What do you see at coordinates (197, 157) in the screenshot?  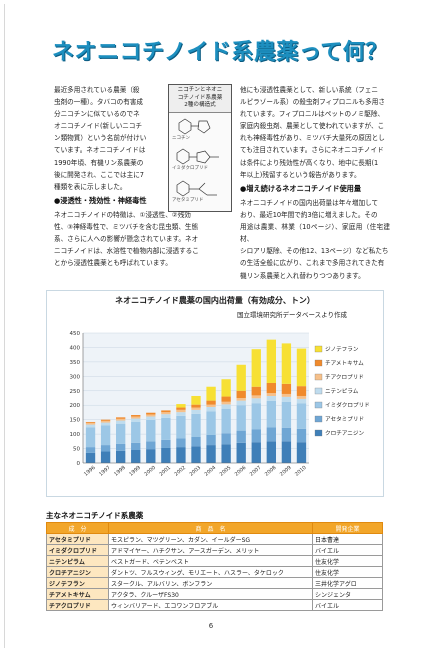 I see `structure-drawings` at bounding box center [197, 157].